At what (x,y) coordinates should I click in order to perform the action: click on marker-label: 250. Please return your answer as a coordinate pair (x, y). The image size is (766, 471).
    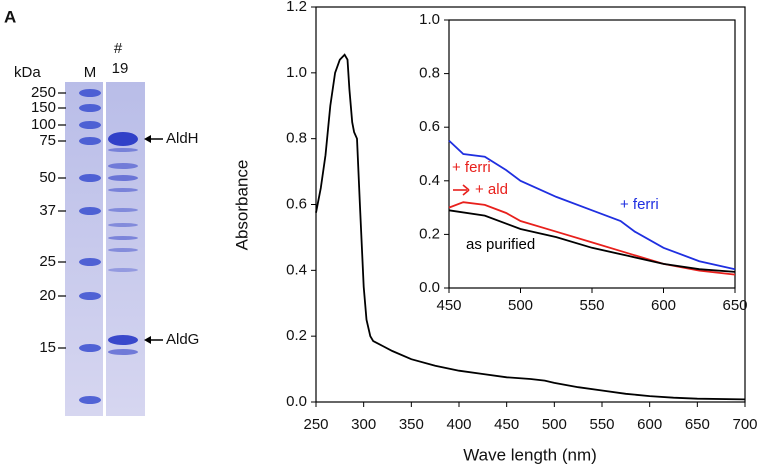
    Looking at the image, I should click on (43, 92).